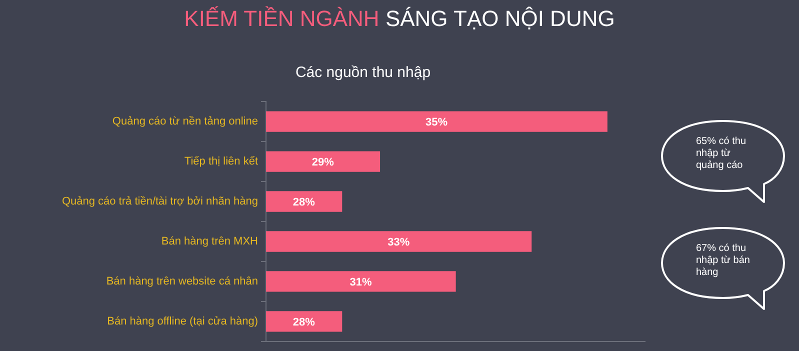 The width and height of the screenshot is (799, 351). What do you see at coordinates (723, 161) in the screenshot?
I see `speech-bubble: 65% có thu nhập từ quảng cáo` at bounding box center [723, 161].